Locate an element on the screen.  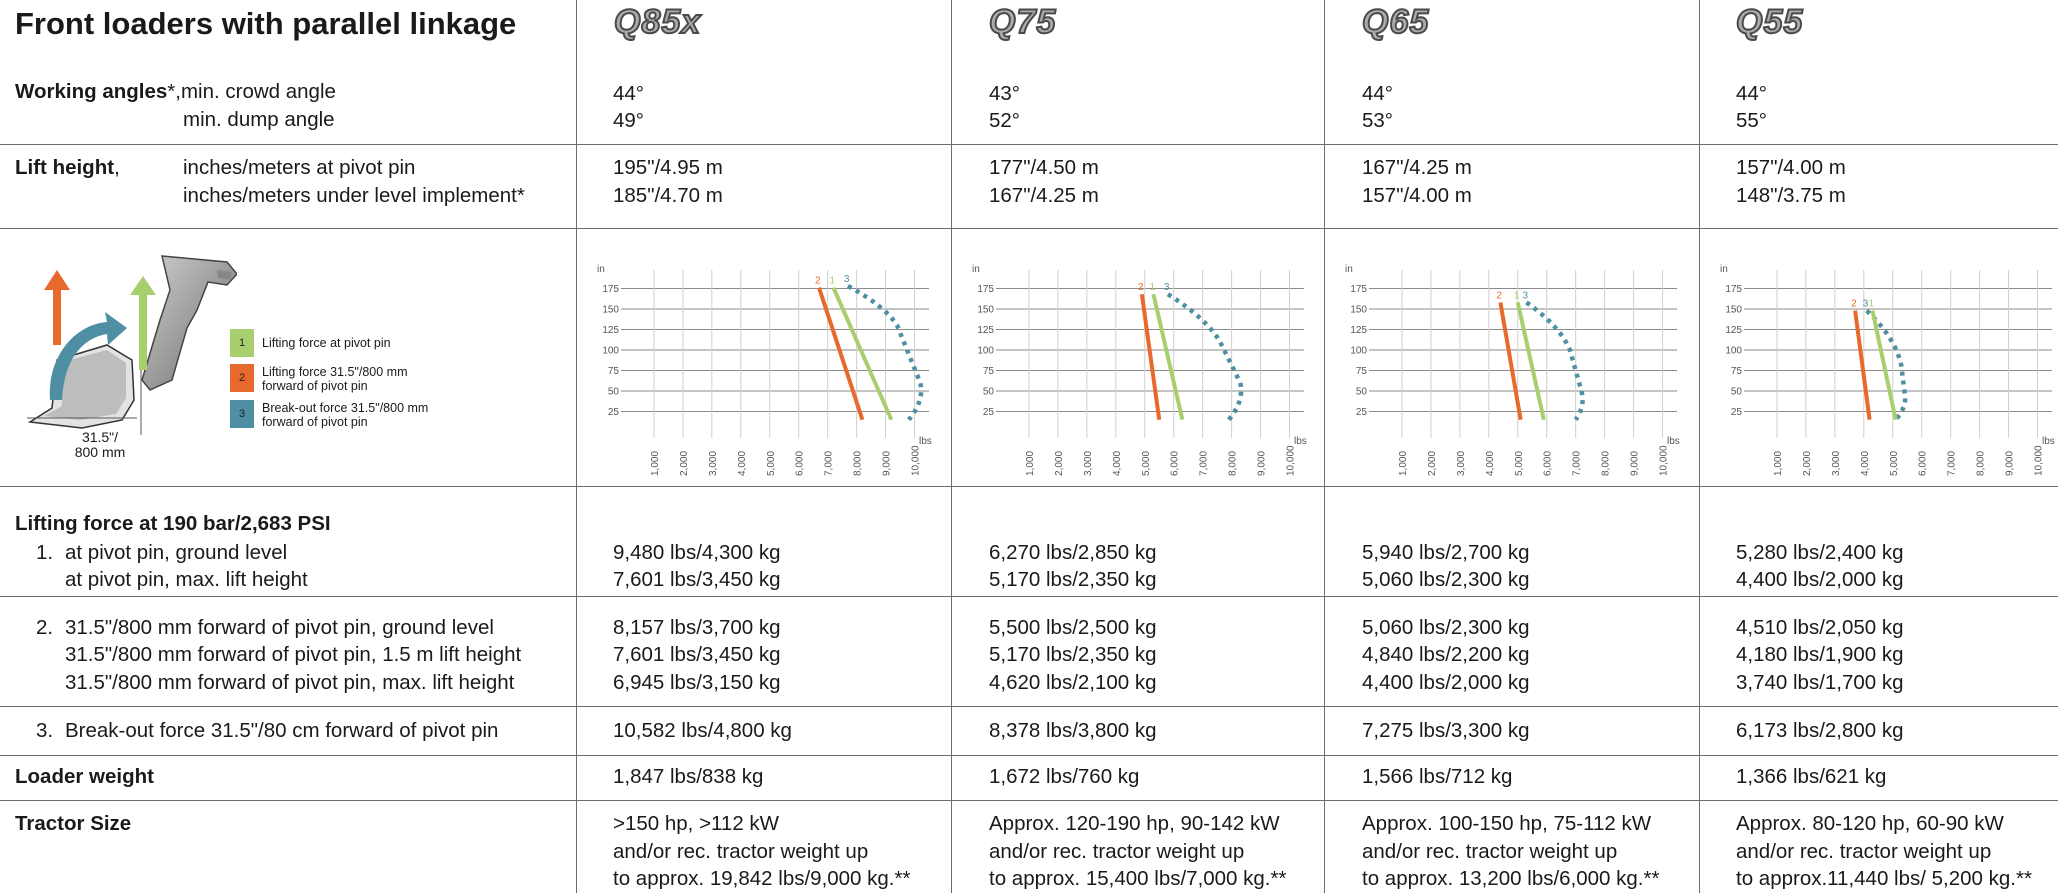
force-1a-value: 5,280 lbs/2,400 kg is located at coordinates (1820, 552).